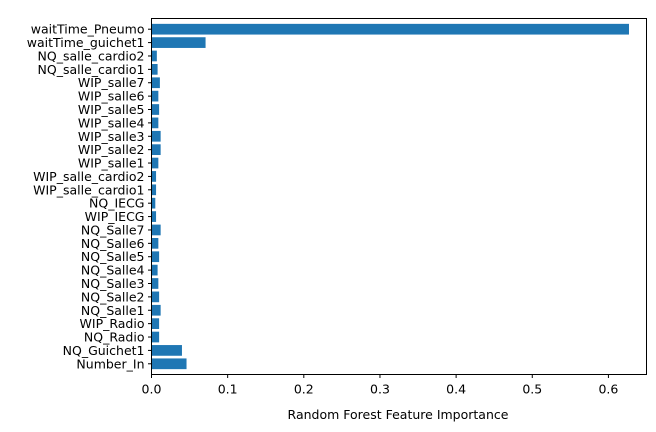 This screenshot has height=432, width=656. I want to click on category-label-nq-salle1: NQ_Salle1, so click(113, 310).